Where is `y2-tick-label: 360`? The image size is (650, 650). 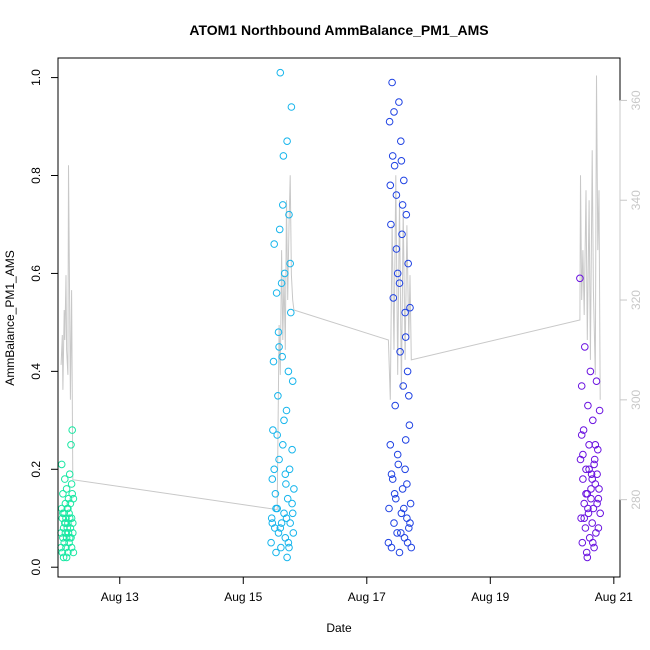
y2-tick-label: 360 is located at coordinates (636, 100).